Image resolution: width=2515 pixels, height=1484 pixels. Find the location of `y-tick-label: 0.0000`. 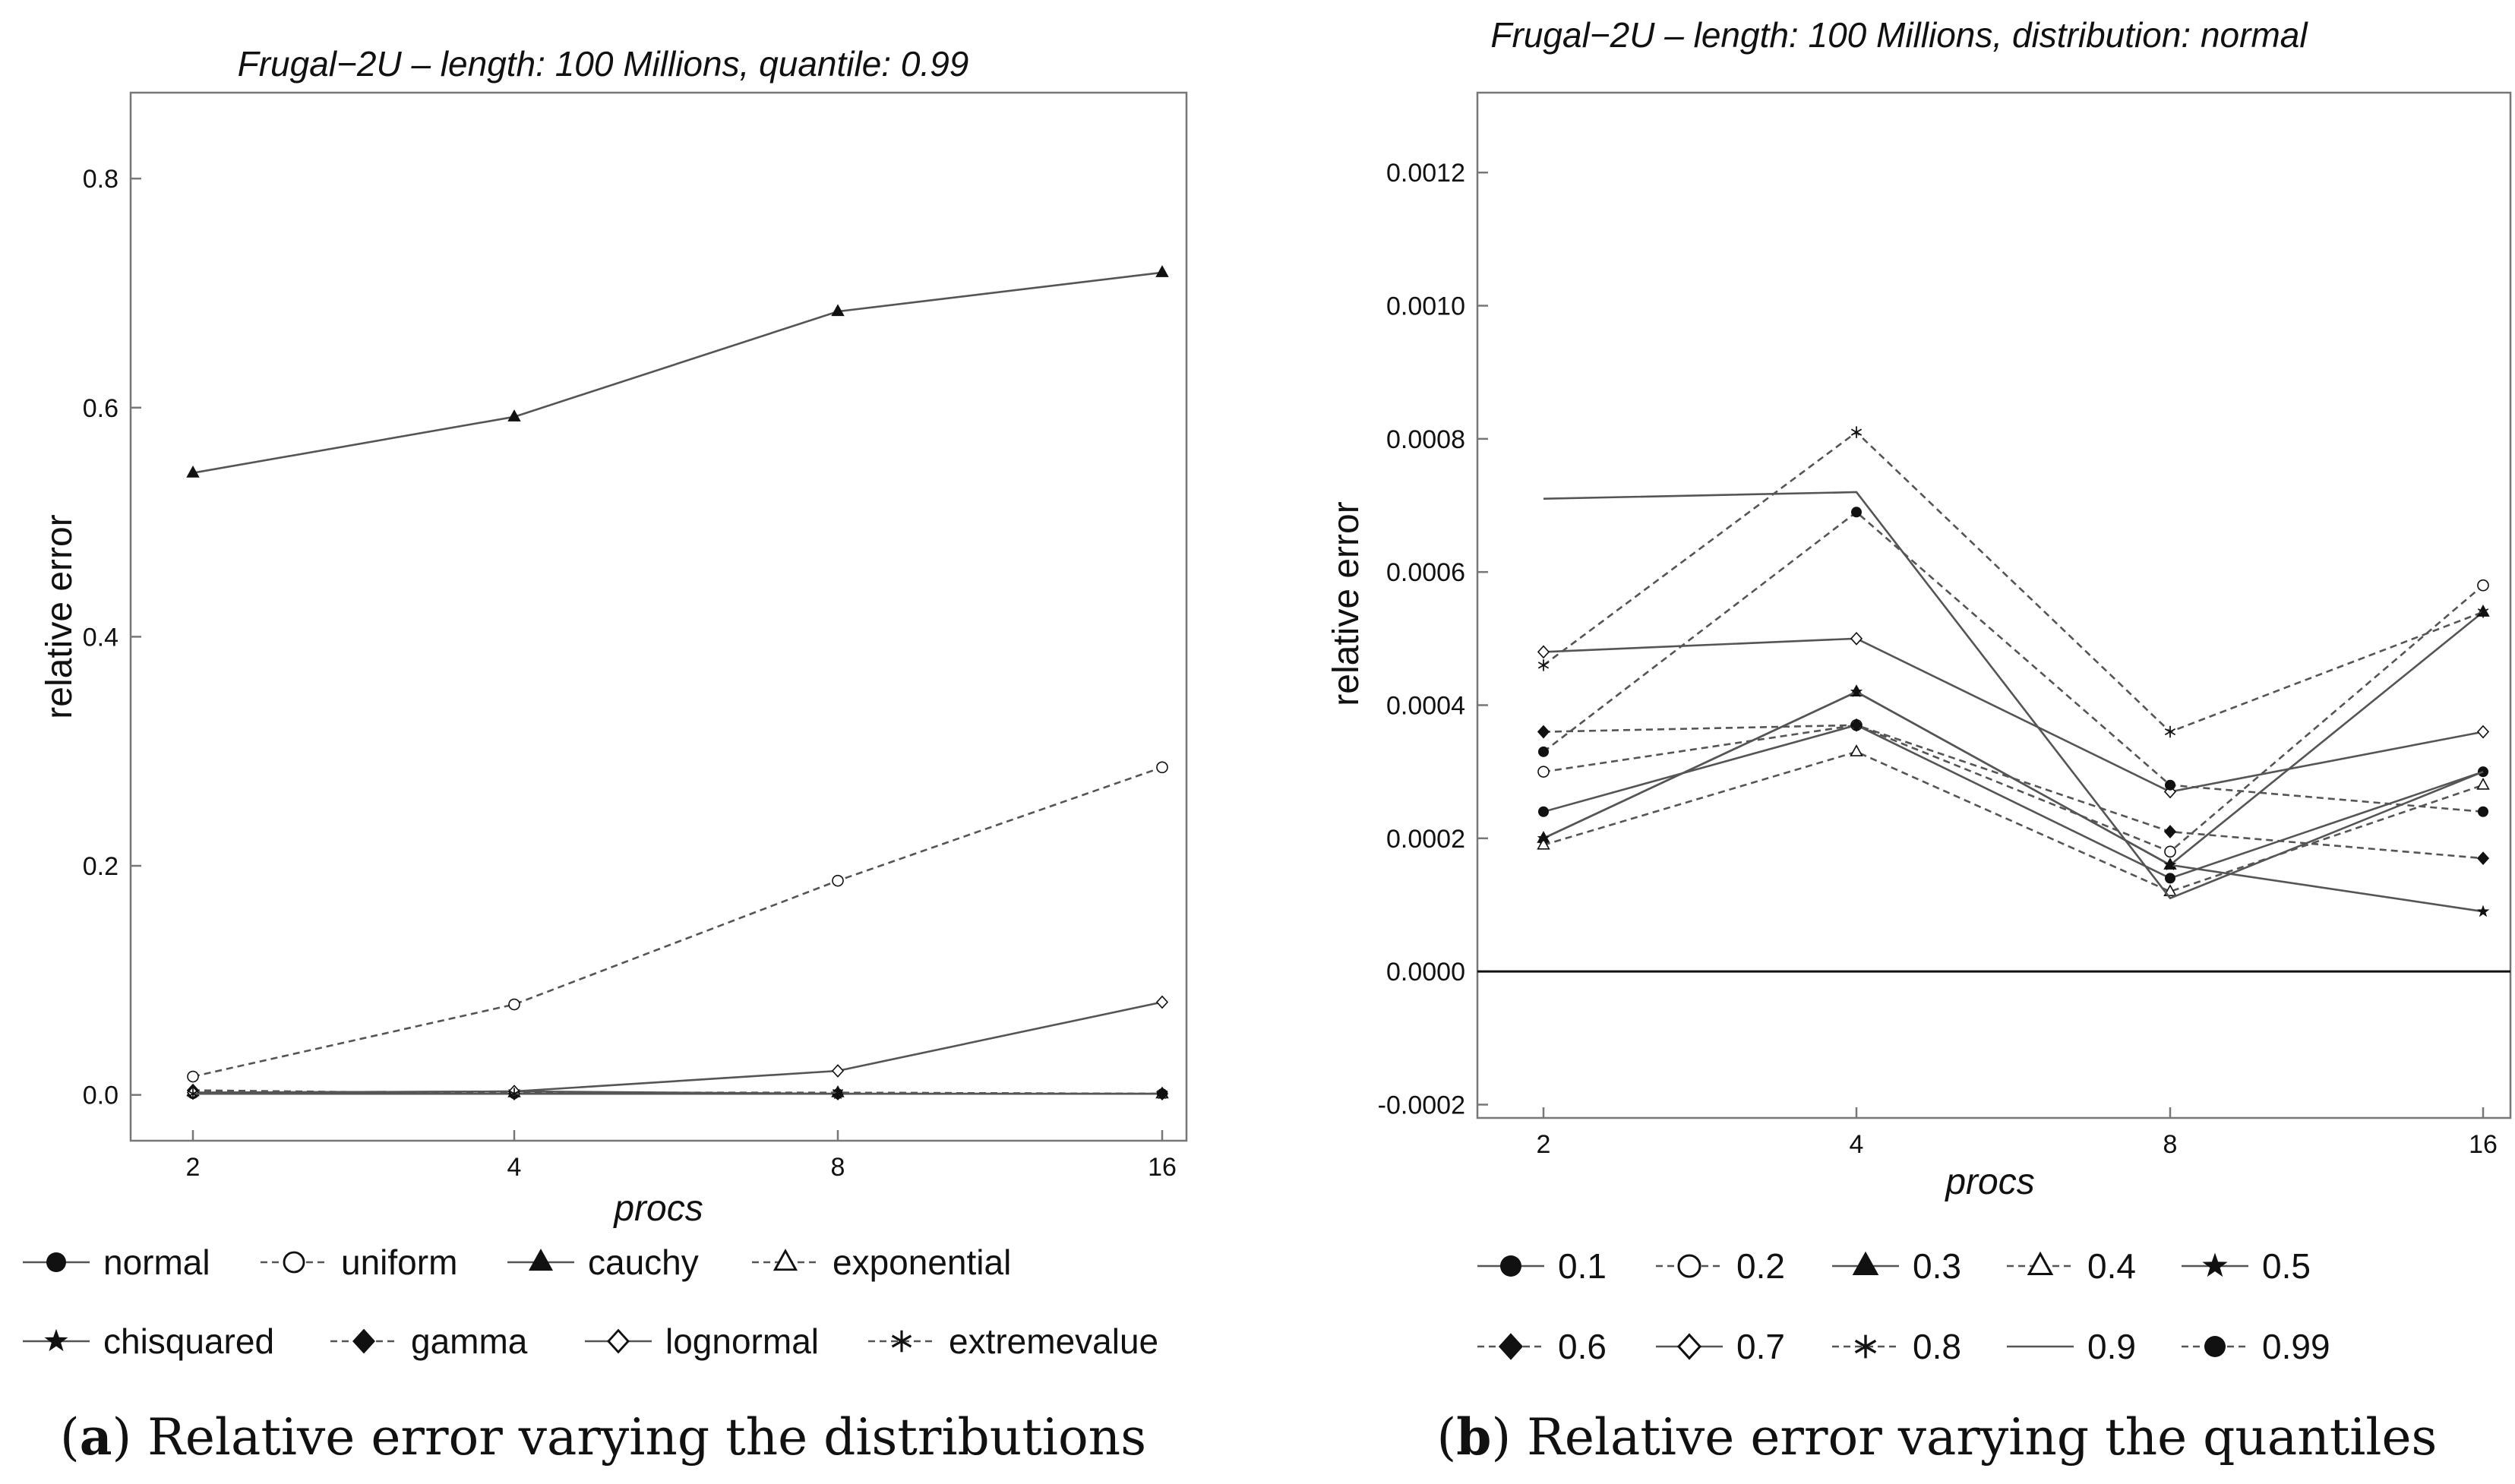

y-tick-label: 0.0000 is located at coordinates (1425, 972).